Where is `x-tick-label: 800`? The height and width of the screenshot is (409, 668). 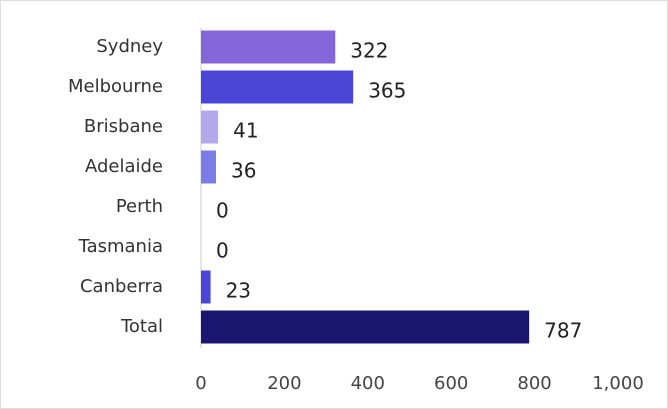
x-tick-label: 800 is located at coordinates (534, 383).